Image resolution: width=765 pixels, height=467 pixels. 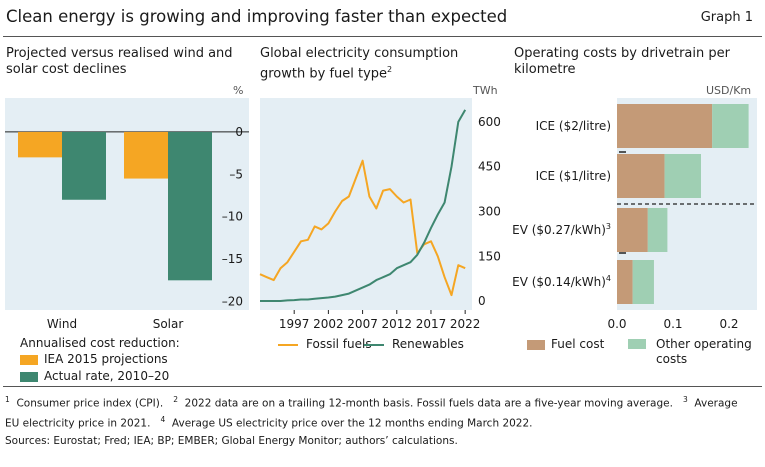 What do you see at coordinates (94, 376) in the screenshot?
I see `legend-actual-rate: Actual rate, 2010–20` at bounding box center [94, 376].